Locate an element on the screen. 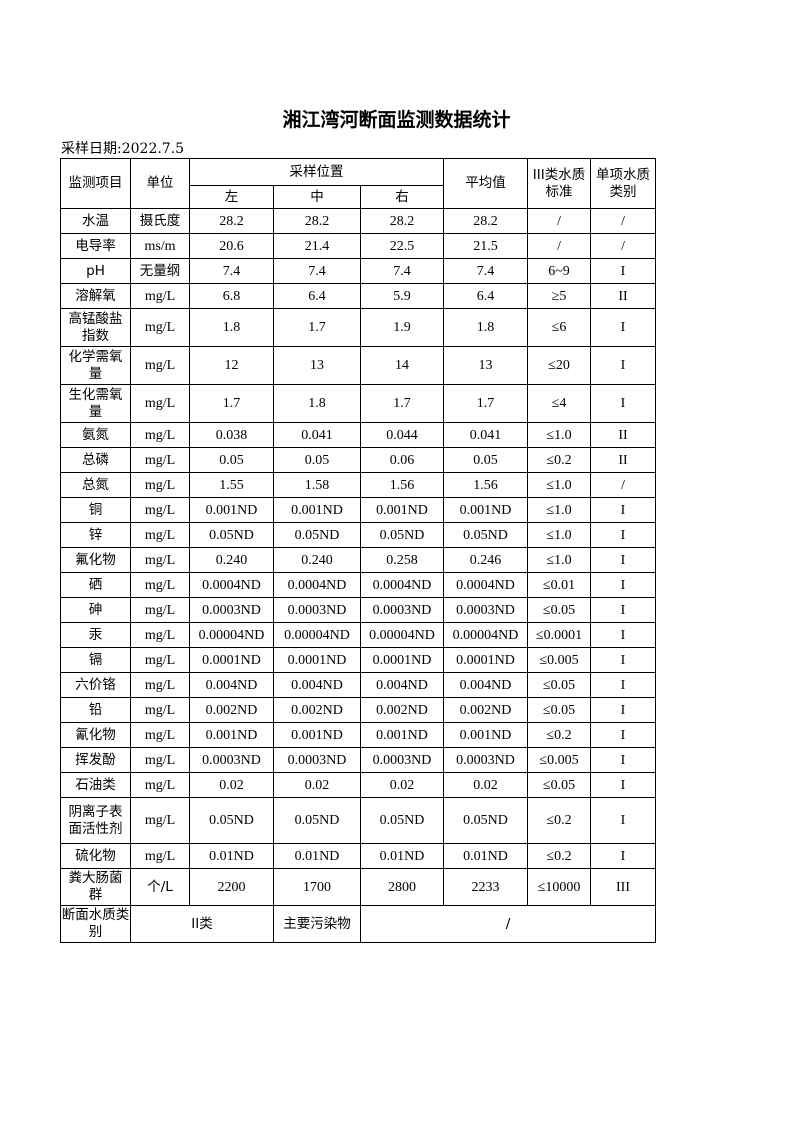 This screenshot has height=1122, width=793. cell-unit: 摄氏度 is located at coordinates (160, 221).